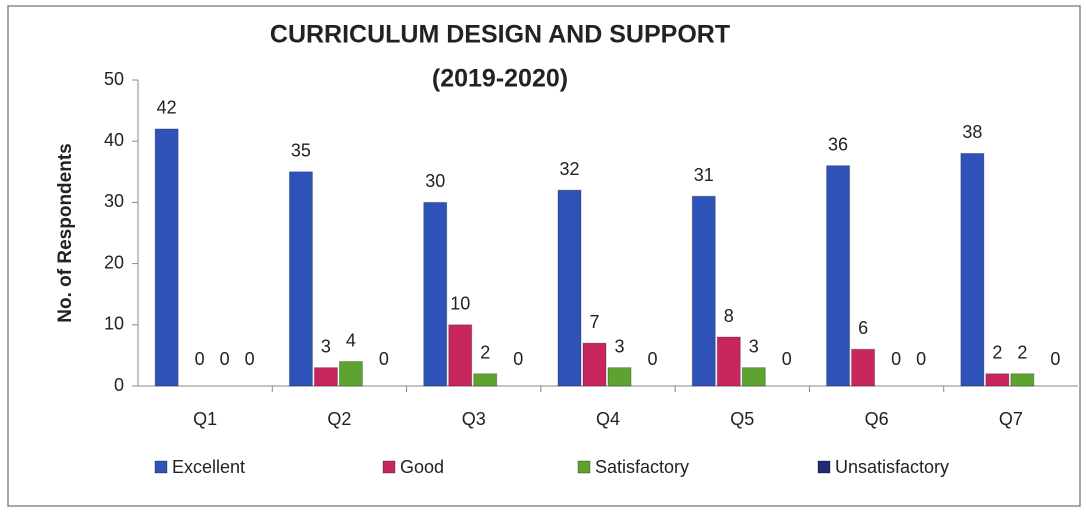  I want to click on legend-label: Unsatisfactory, so click(892, 467).